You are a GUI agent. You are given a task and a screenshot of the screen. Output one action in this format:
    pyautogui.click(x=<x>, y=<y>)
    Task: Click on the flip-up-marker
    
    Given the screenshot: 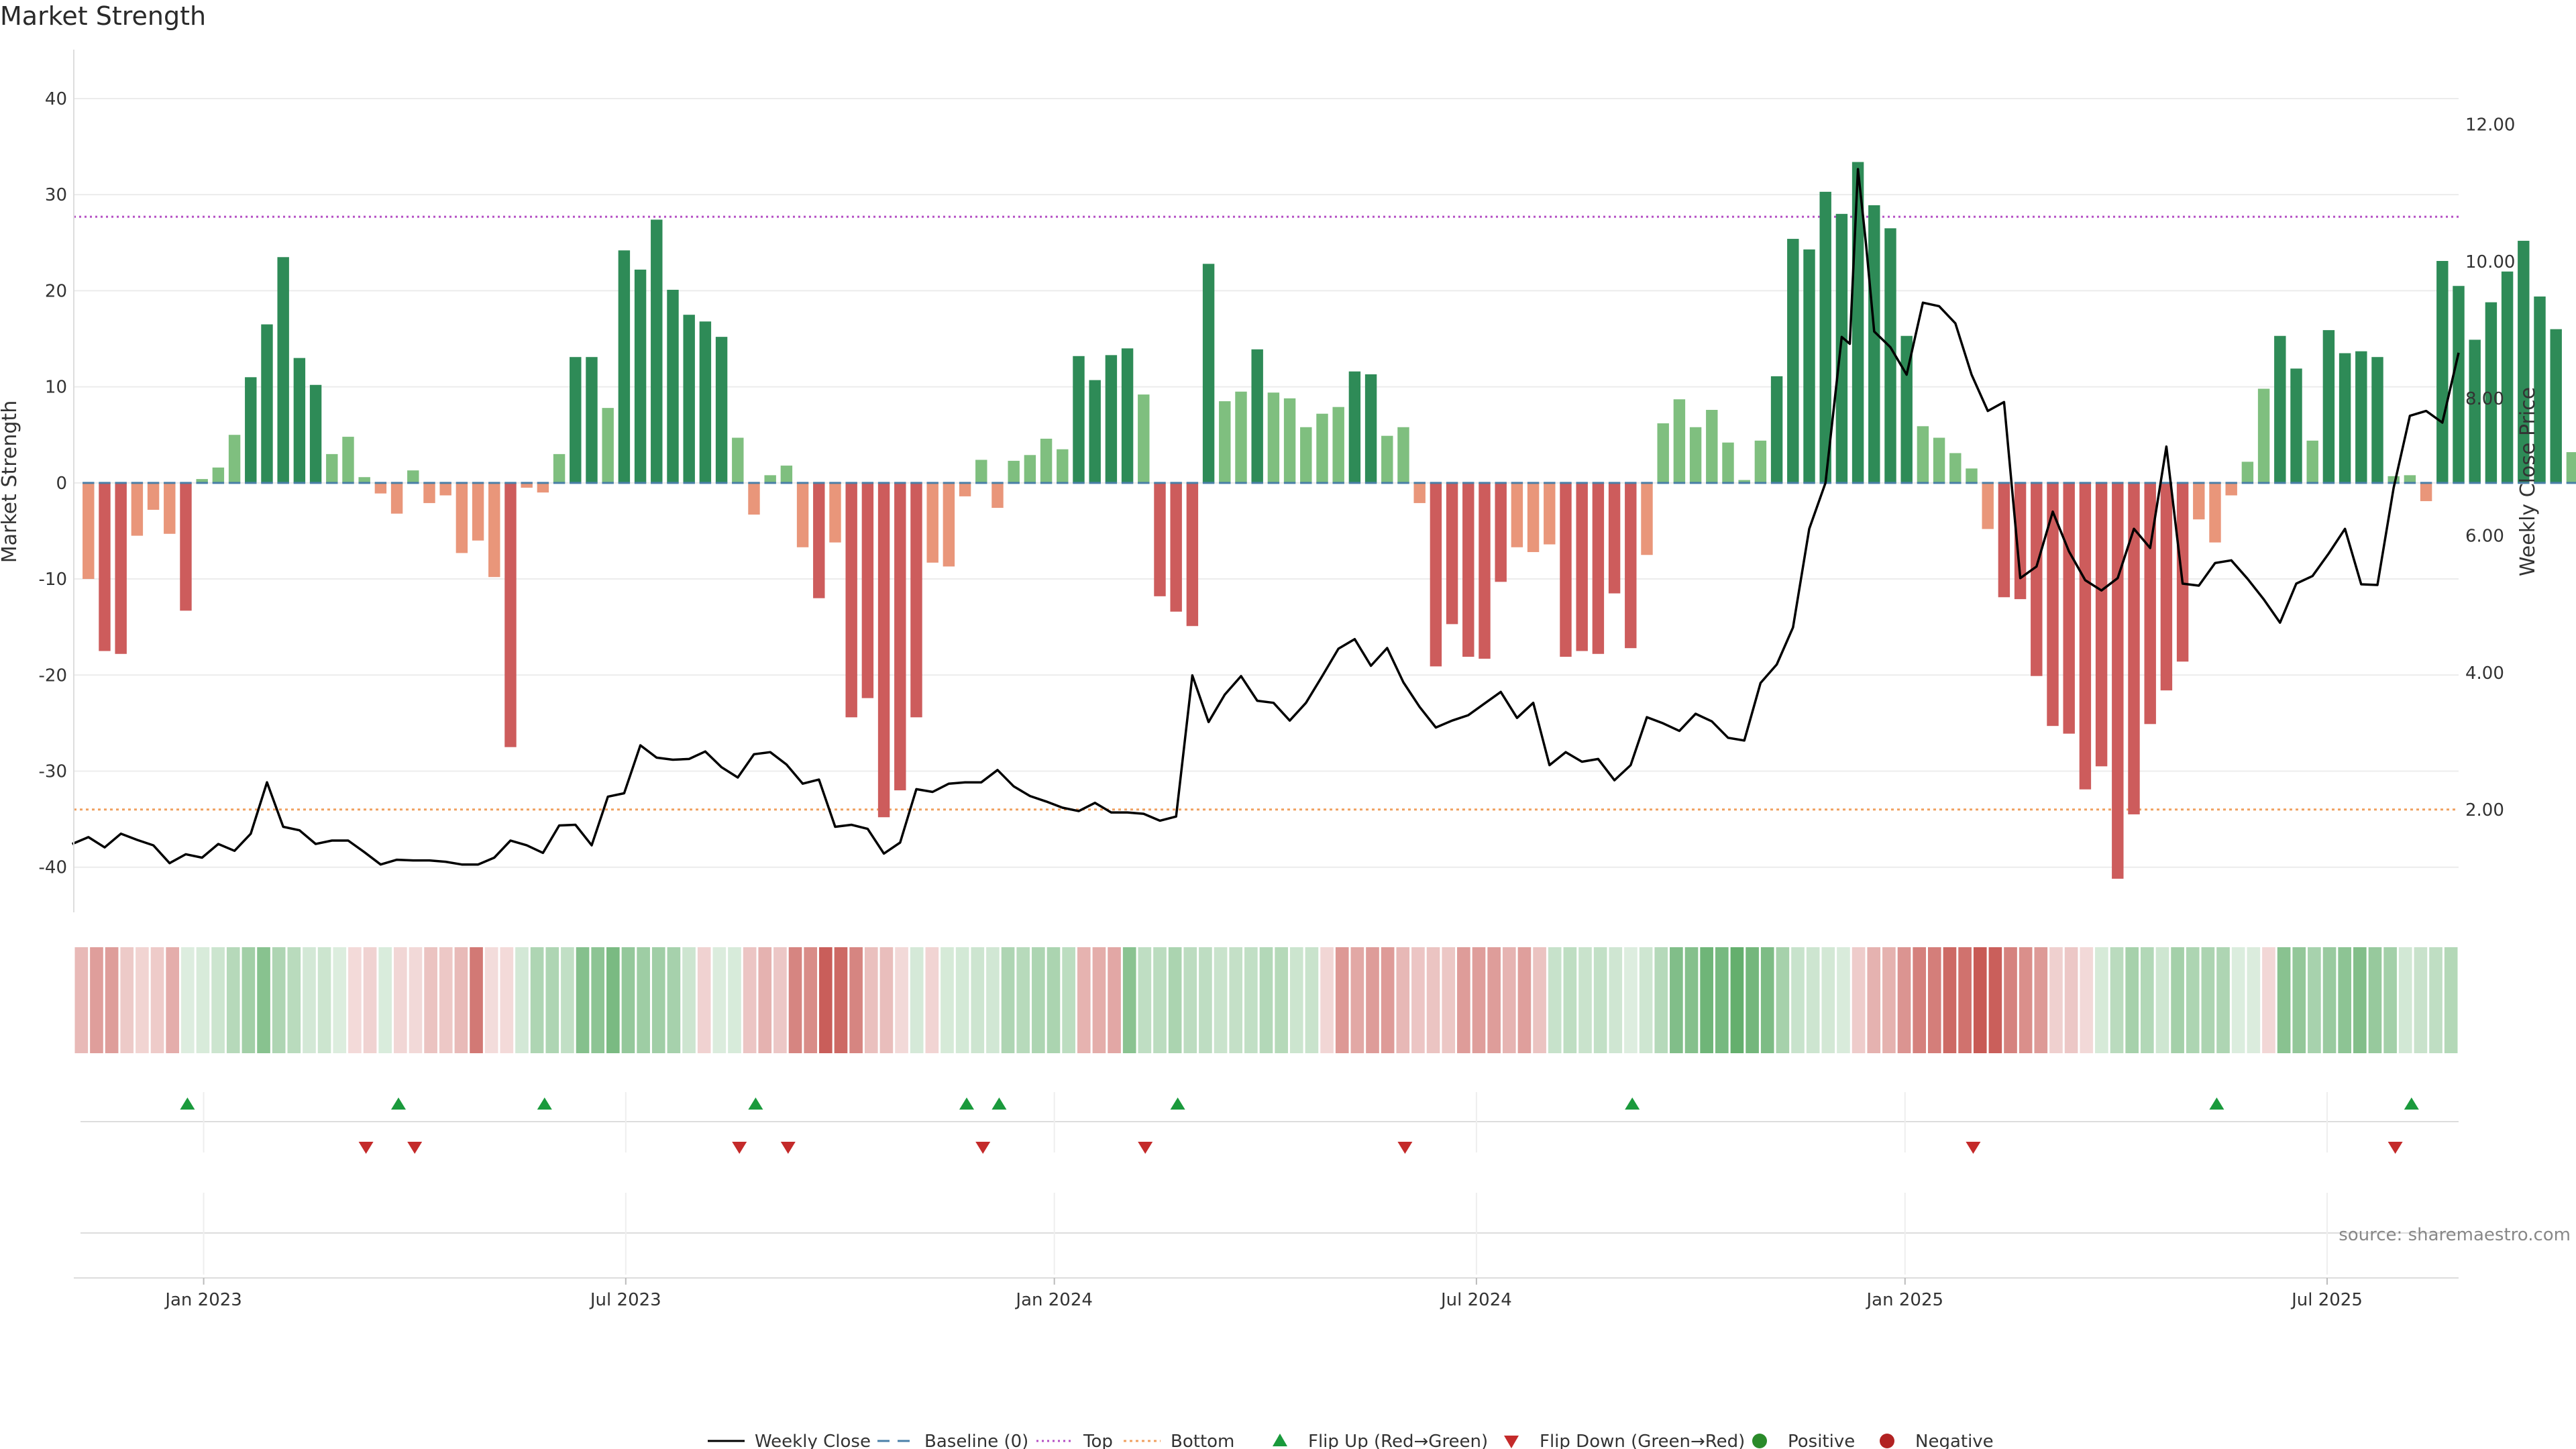 What is the action you would take?
    pyautogui.click(x=2216, y=1103)
    